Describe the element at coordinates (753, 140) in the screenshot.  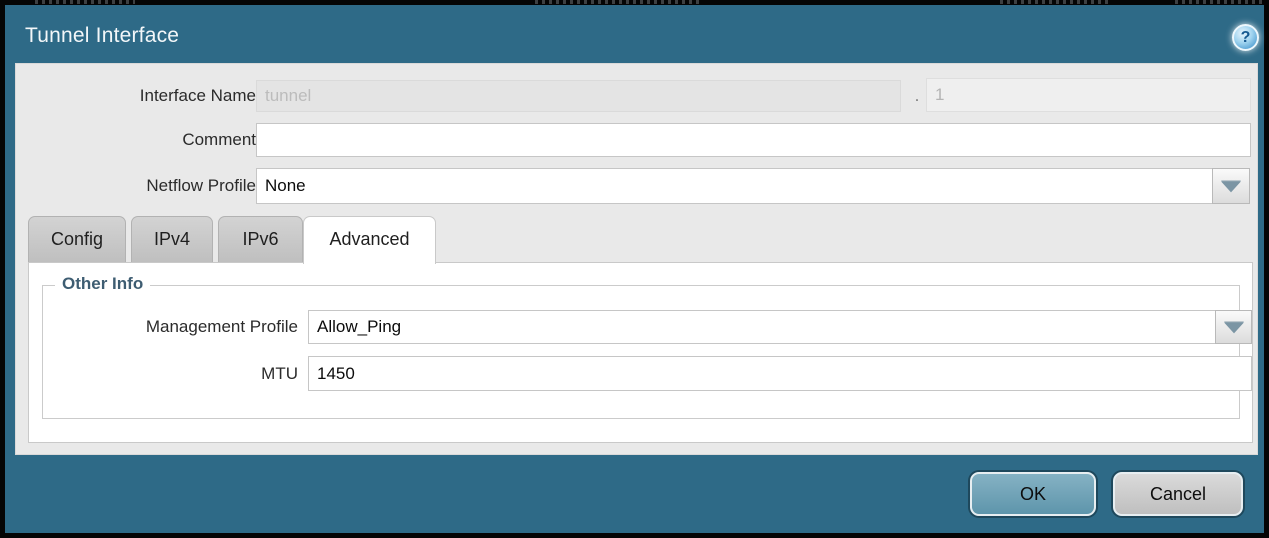
I see `comment-input` at that location.